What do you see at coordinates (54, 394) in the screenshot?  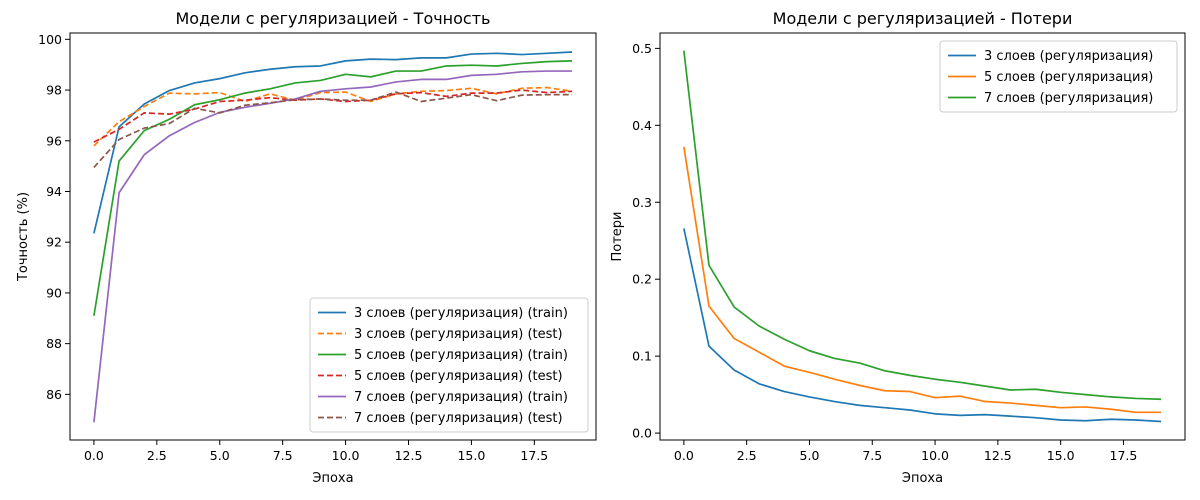 I see `y-tick-label: 86` at bounding box center [54, 394].